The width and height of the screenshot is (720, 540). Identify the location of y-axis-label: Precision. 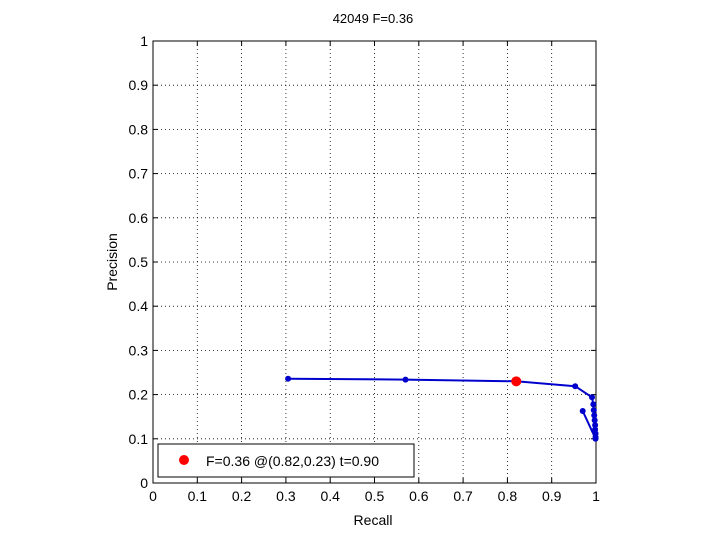
(112, 262).